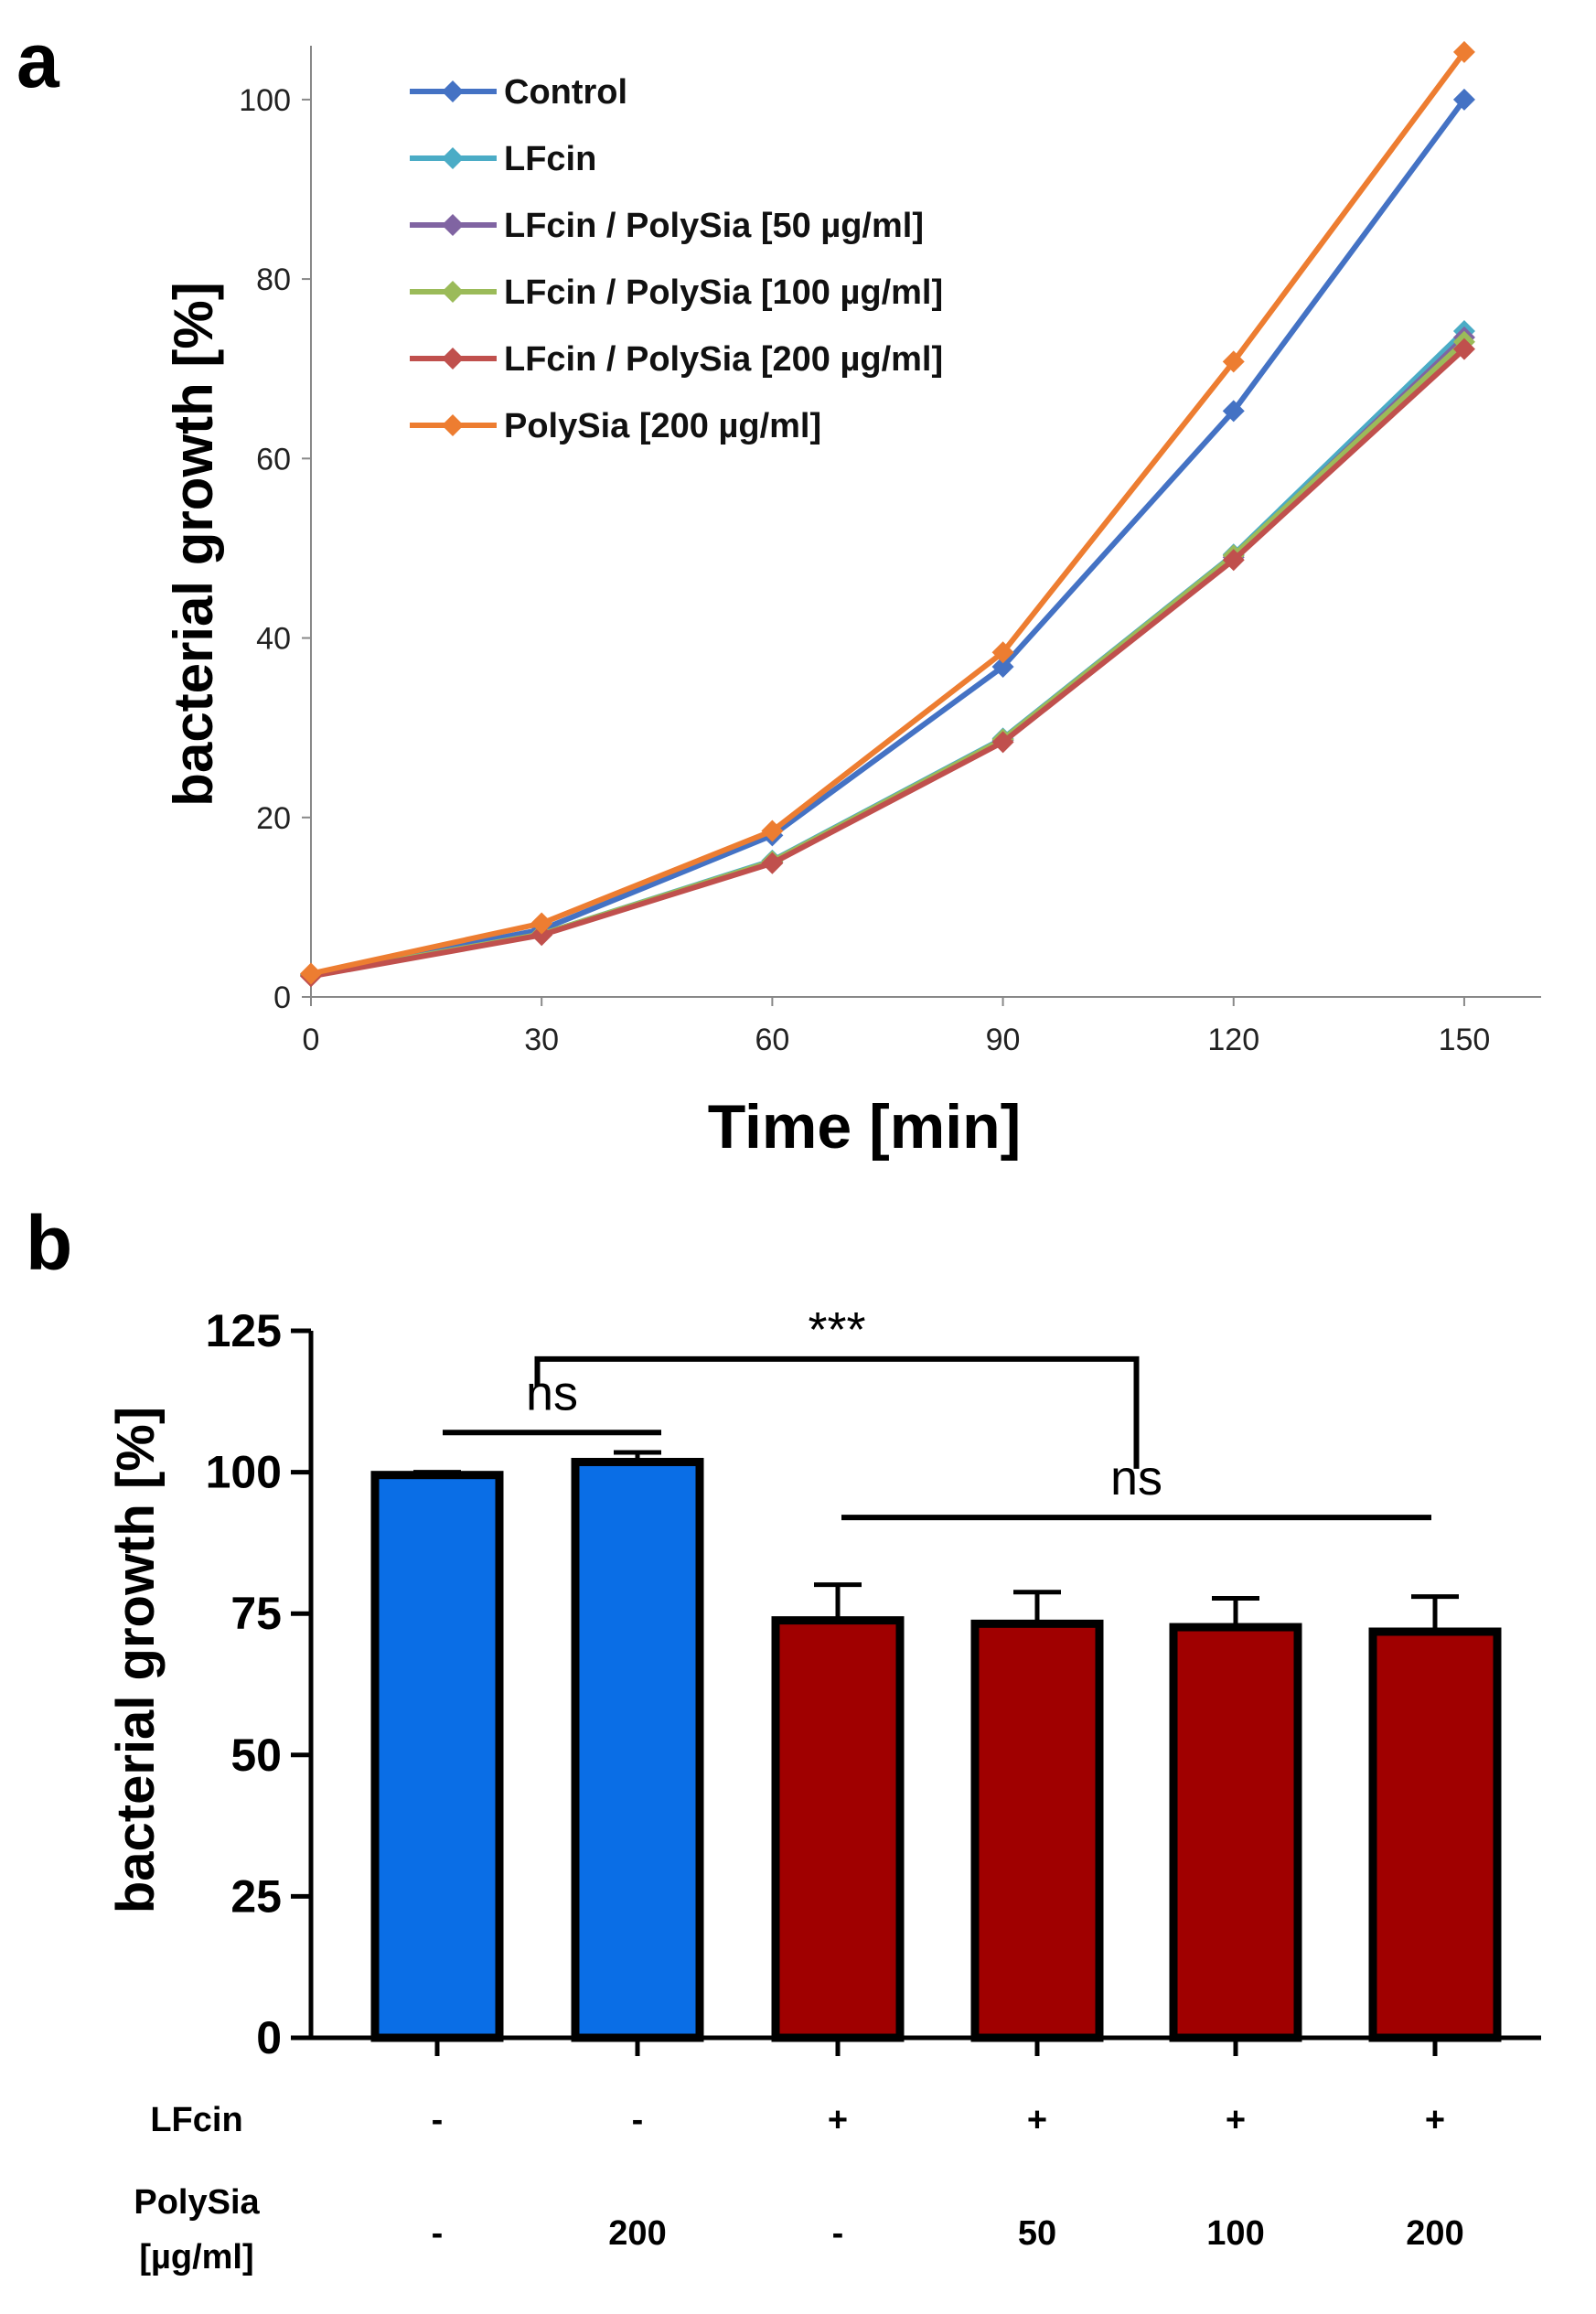 The width and height of the screenshot is (1596, 2314). Describe the element at coordinates (772, 1040) in the screenshot. I see `panel-a-x-tick-label: 60` at that location.